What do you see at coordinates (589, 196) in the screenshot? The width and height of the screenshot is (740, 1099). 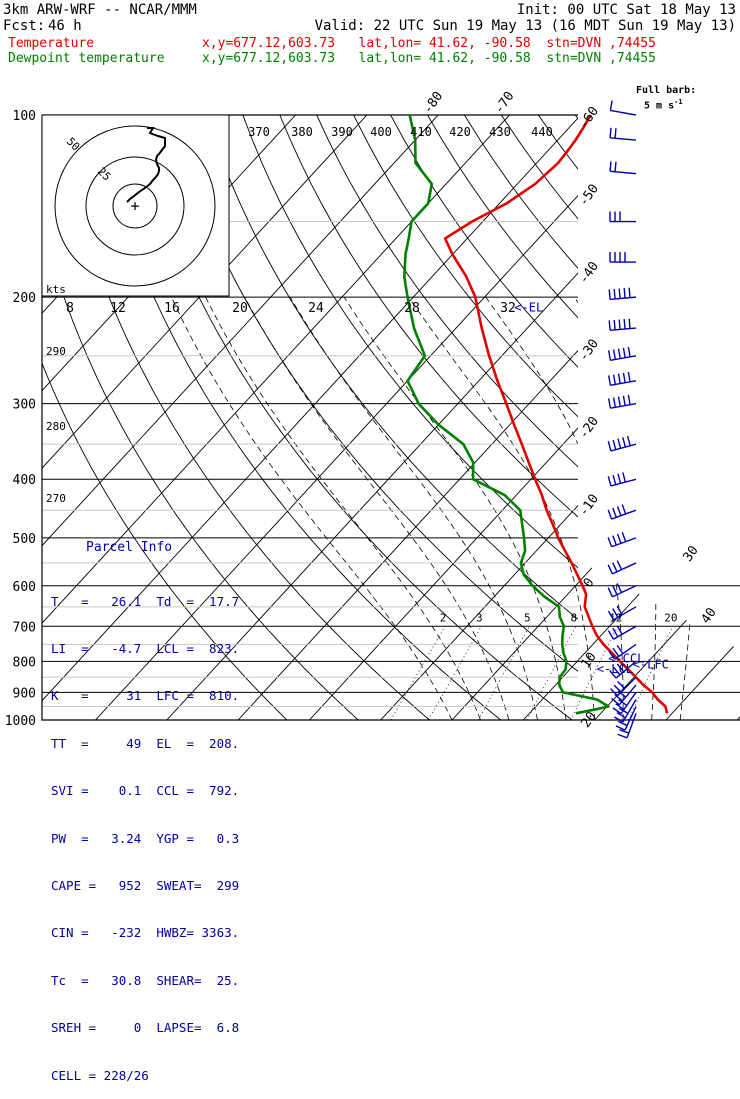 I see `isotherm-label: -50` at bounding box center [589, 196].